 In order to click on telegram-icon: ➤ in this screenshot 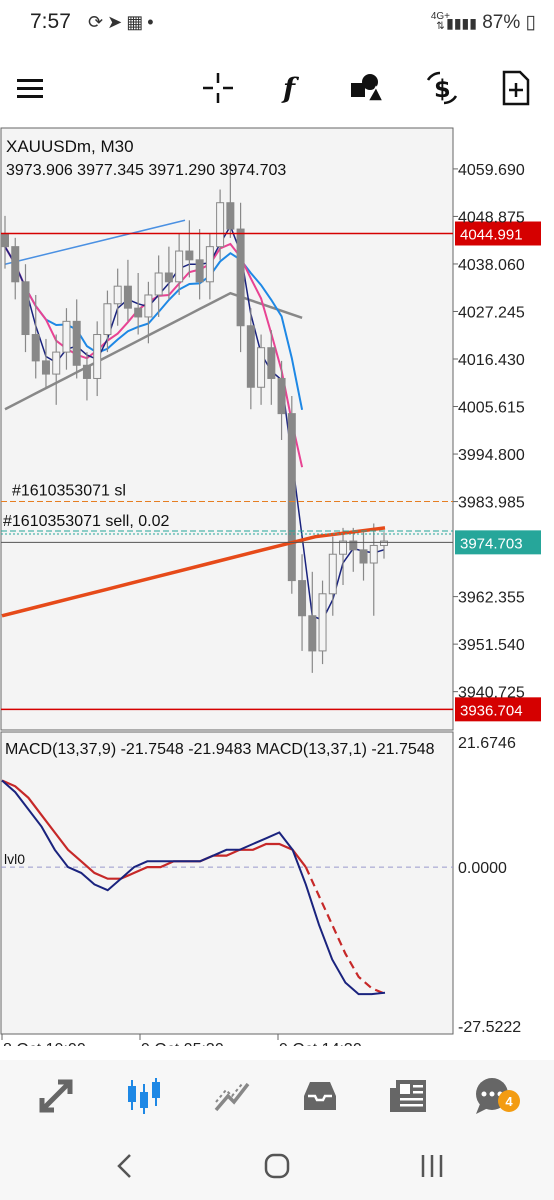, I will do `click(117, 22)`.